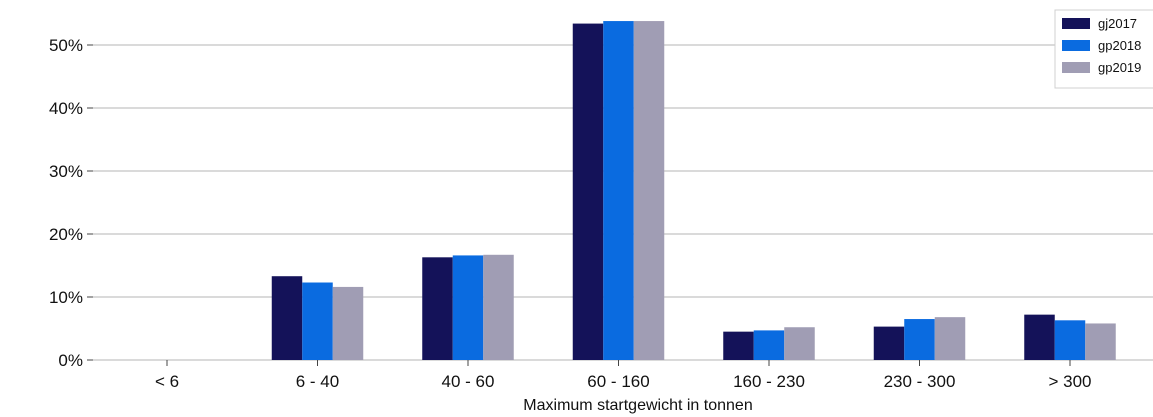  Describe the element at coordinates (920, 381) in the screenshot. I see `x-tick-label-5: 230 - 300` at that location.